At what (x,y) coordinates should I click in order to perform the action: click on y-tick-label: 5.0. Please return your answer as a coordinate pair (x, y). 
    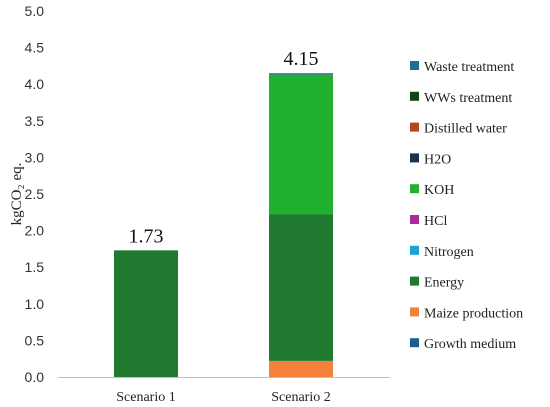
    Looking at the image, I should click on (35, 11).